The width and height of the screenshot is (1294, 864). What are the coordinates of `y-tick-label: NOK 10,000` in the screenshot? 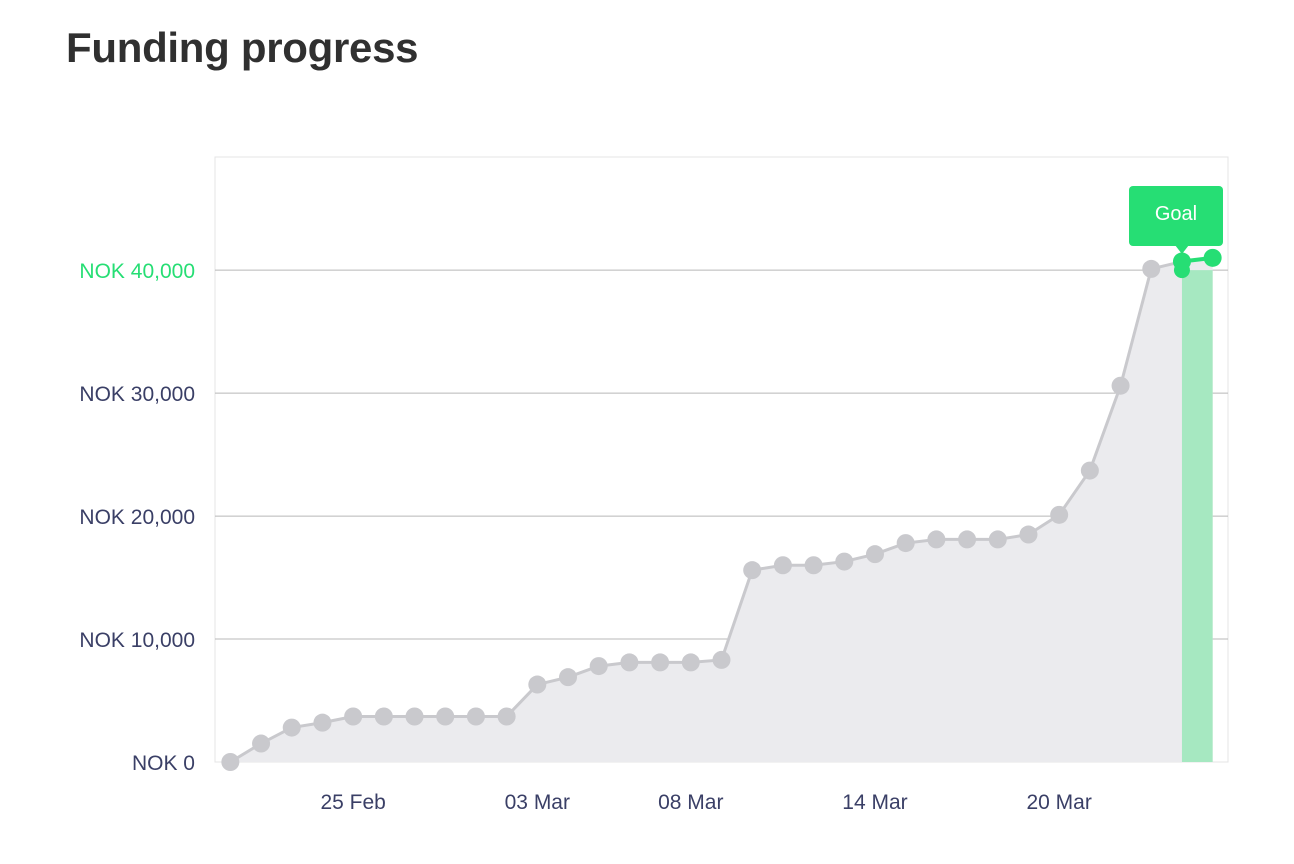 It's located at (137, 640).